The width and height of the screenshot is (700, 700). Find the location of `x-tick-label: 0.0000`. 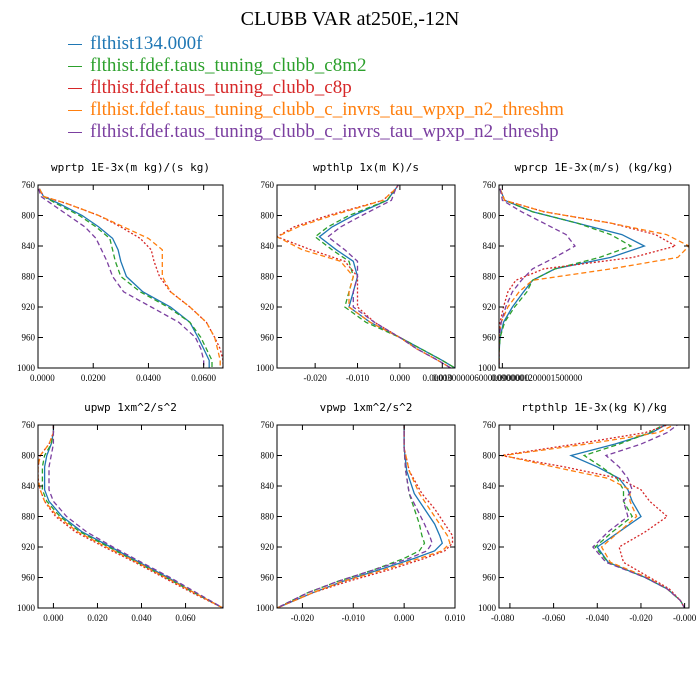

x-tick-label: 0.0000 is located at coordinates (42, 378).